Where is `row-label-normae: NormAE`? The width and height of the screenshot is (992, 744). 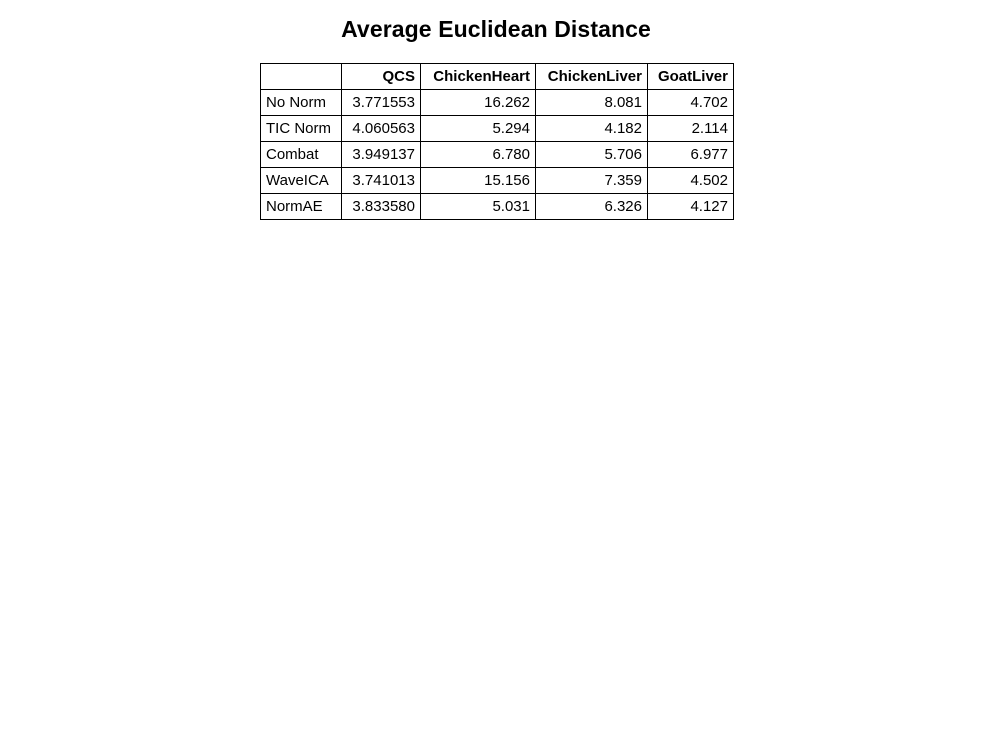
row-label-normae: NormAE is located at coordinates (301, 206).